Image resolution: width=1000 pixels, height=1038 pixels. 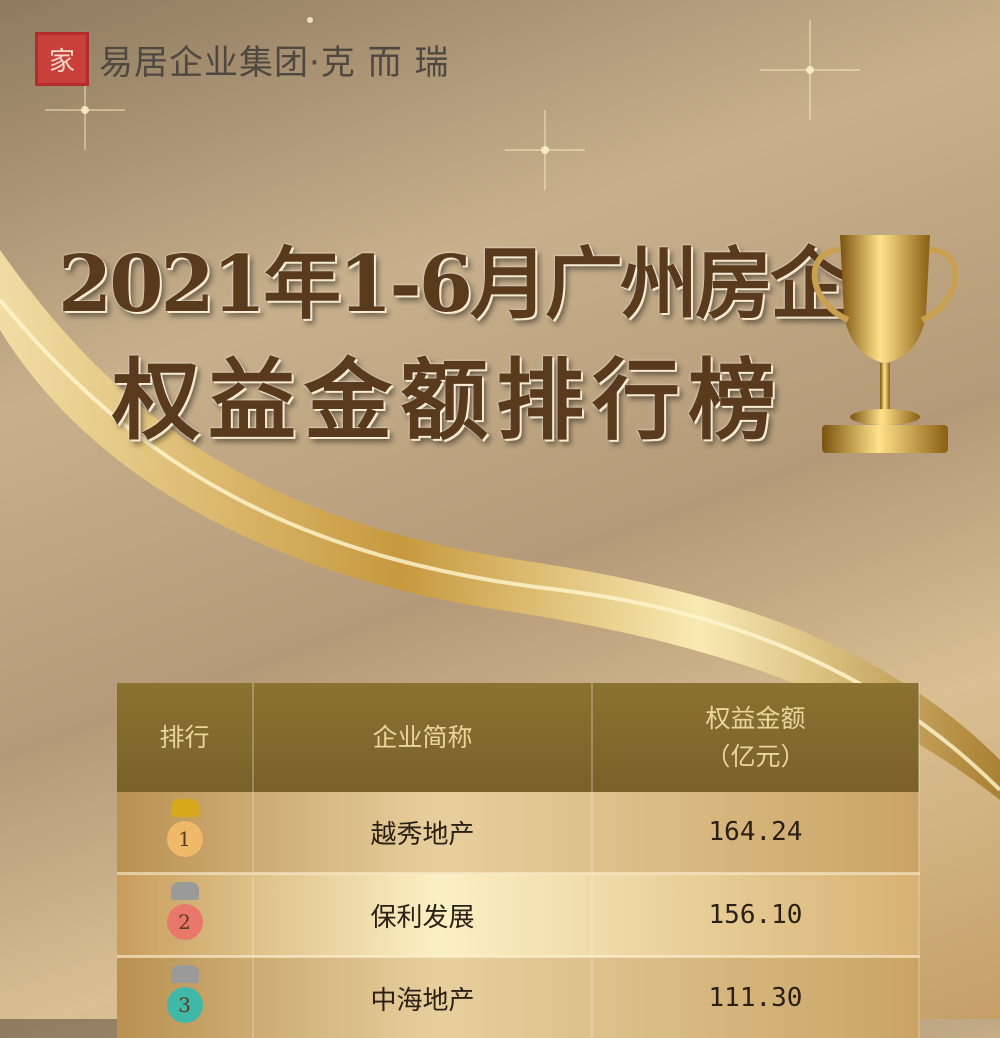 I want to click on amount-value: 111.30, so click(x=755, y=997).